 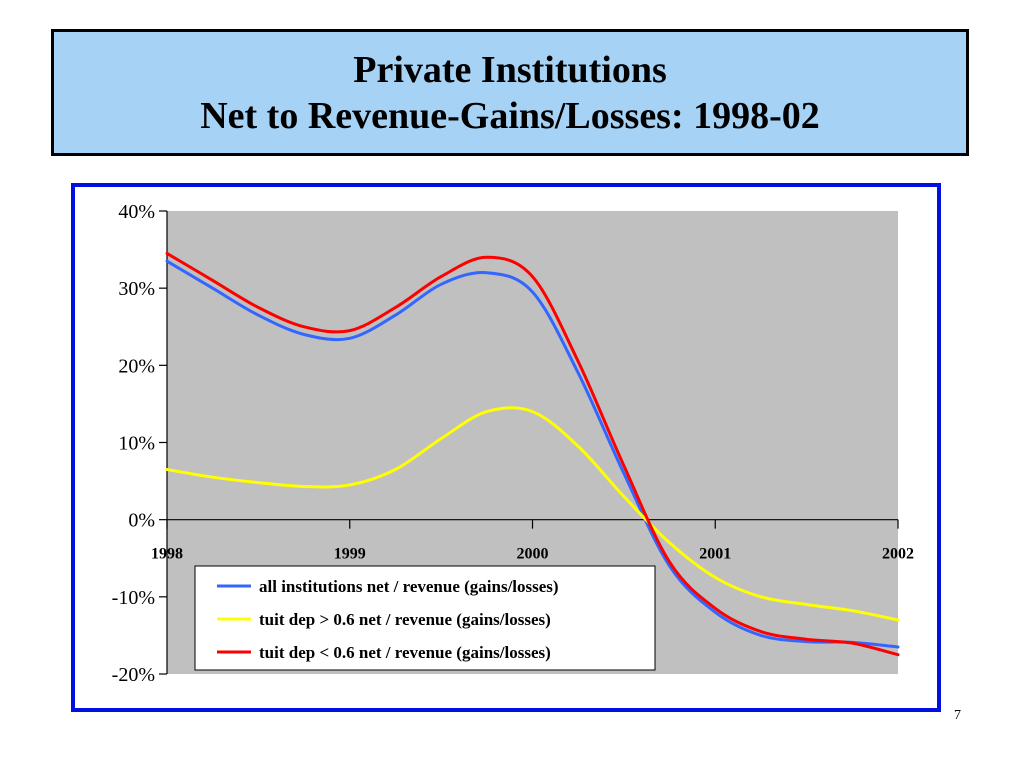 What do you see at coordinates (133, 675) in the screenshot?
I see `y-tick-label: -20%` at bounding box center [133, 675].